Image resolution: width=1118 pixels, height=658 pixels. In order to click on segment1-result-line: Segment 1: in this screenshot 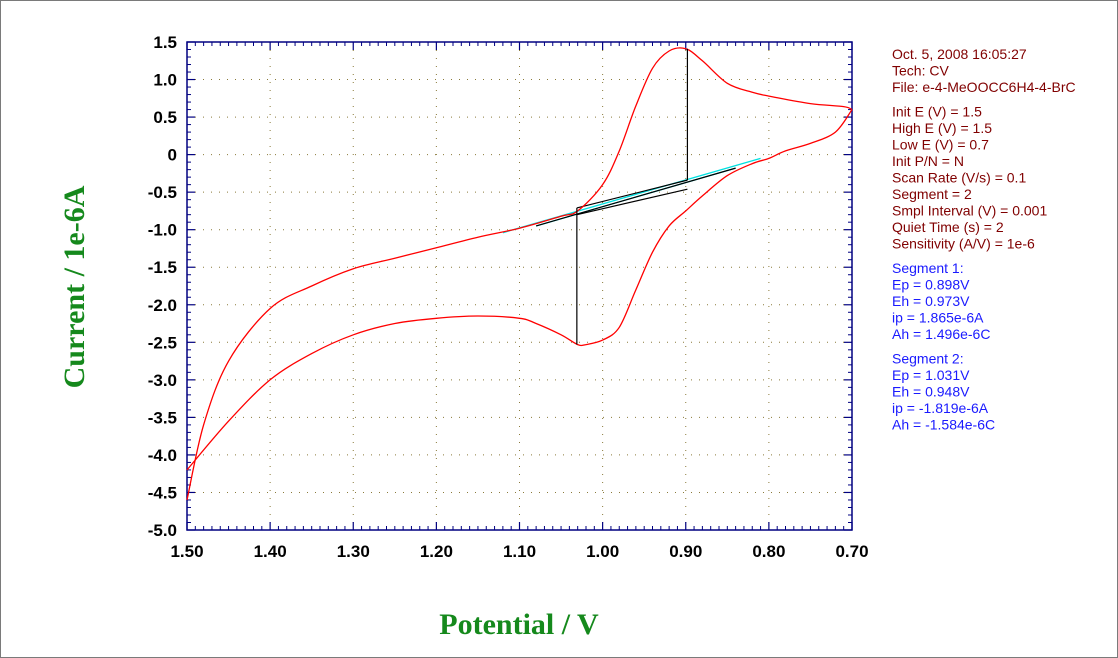, I will do `click(928, 268)`.